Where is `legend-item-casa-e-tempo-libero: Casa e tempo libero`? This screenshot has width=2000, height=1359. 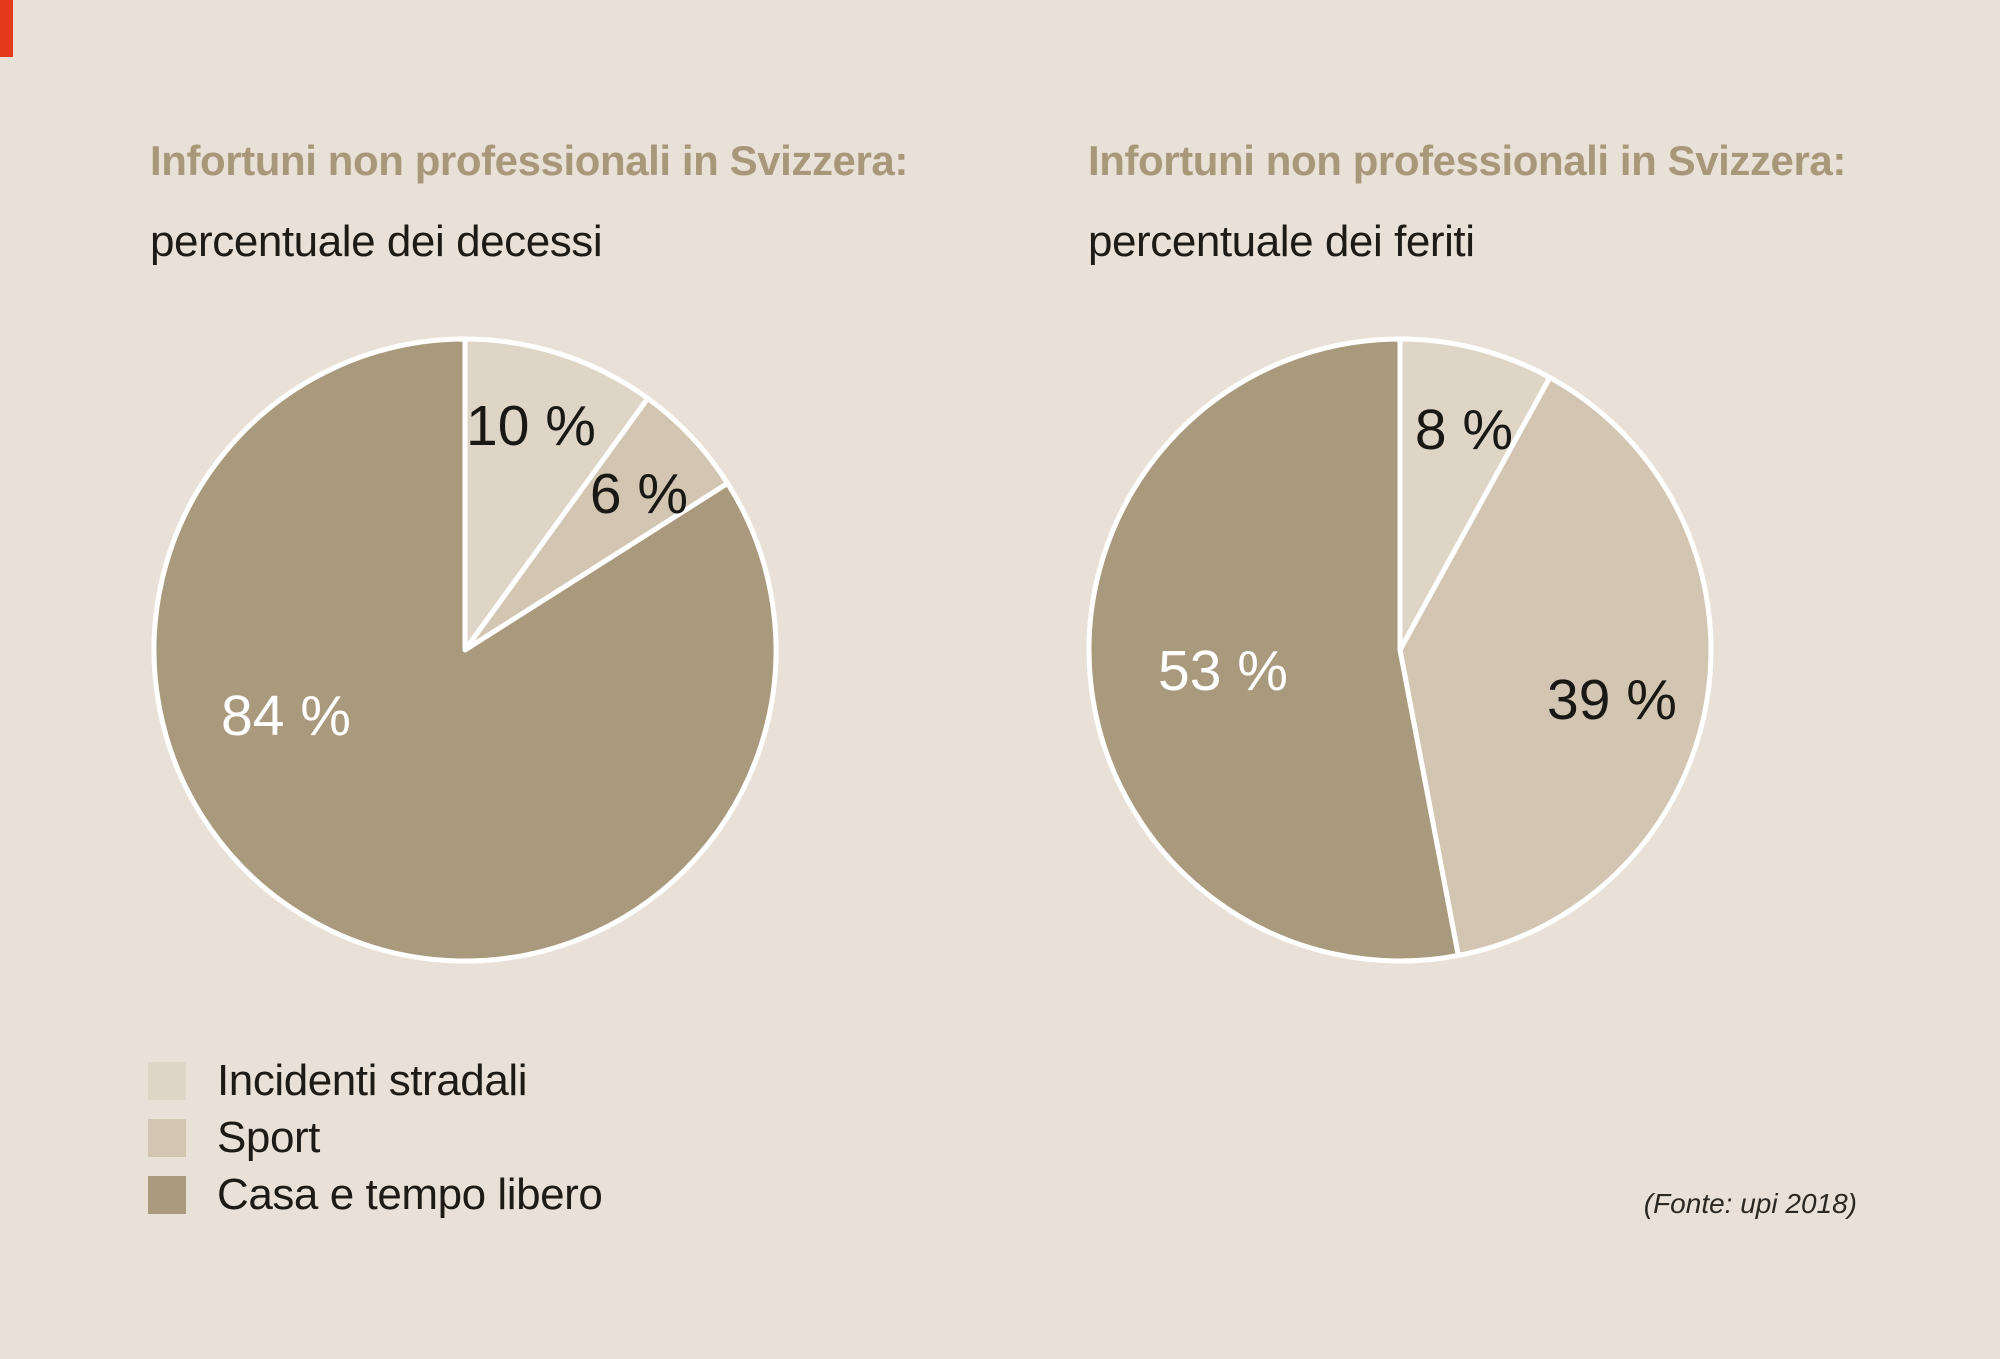 legend-item-casa-e-tempo-libero: Casa e tempo libero is located at coordinates (375, 1194).